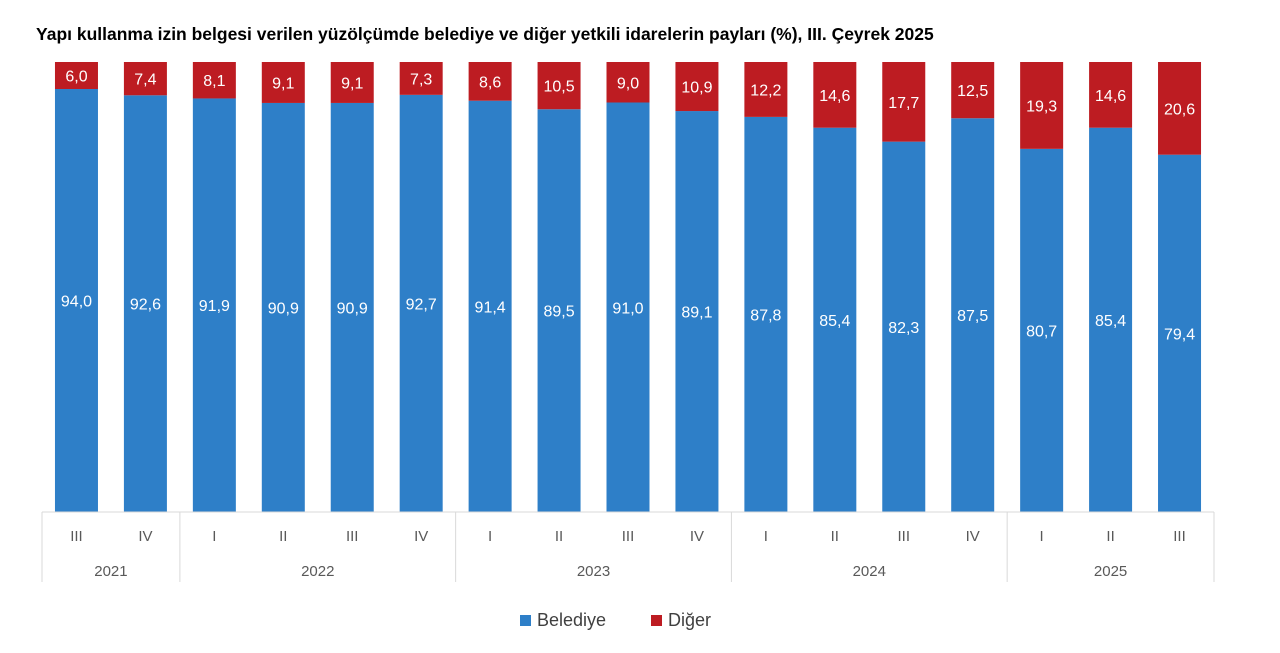 Image resolution: width=1280 pixels, height=653 pixels. I want to click on data-label-diger: 8,1, so click(214, 81).